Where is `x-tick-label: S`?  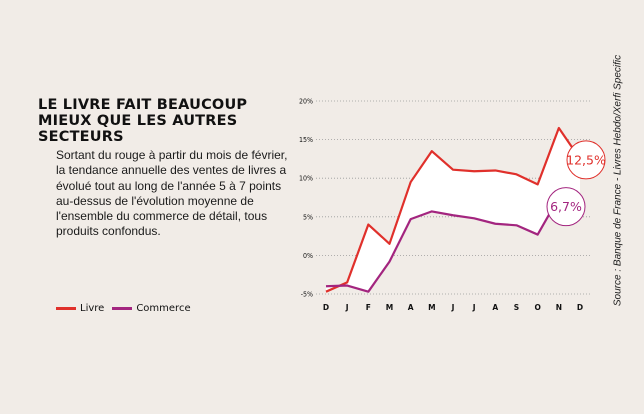 x-tick-label: S is located at coordinates (516, 307).